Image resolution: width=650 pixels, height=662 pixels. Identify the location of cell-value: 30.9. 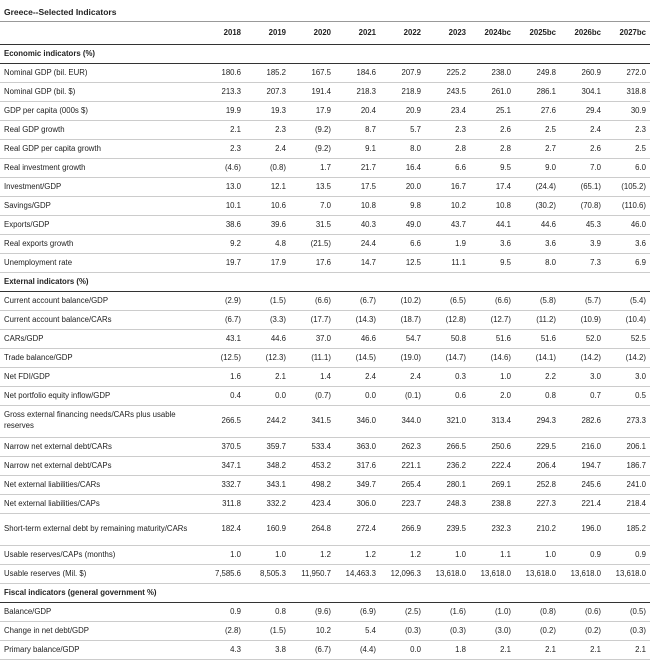
(627, 111).